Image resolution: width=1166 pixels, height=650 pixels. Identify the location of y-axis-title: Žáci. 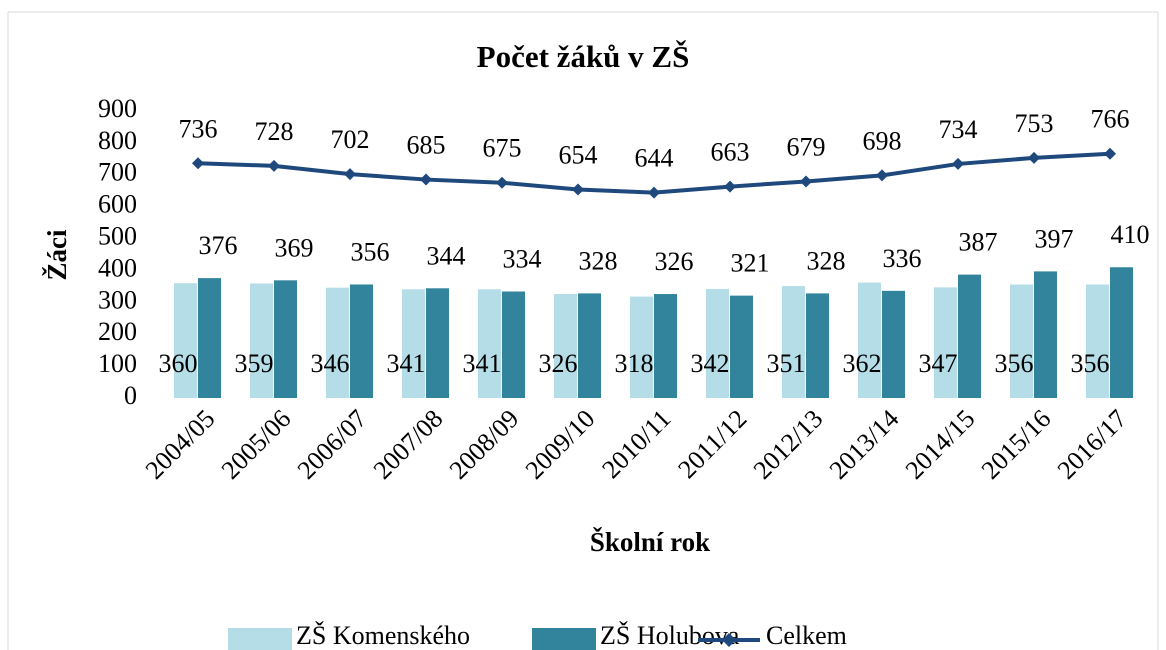
(57, 254).